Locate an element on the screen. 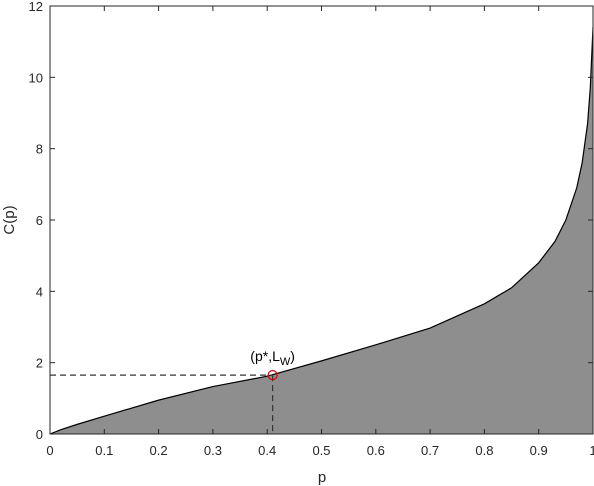 This screenshot has height=486, width=594. x-axis-label: p is located at coordinates (322, 477).